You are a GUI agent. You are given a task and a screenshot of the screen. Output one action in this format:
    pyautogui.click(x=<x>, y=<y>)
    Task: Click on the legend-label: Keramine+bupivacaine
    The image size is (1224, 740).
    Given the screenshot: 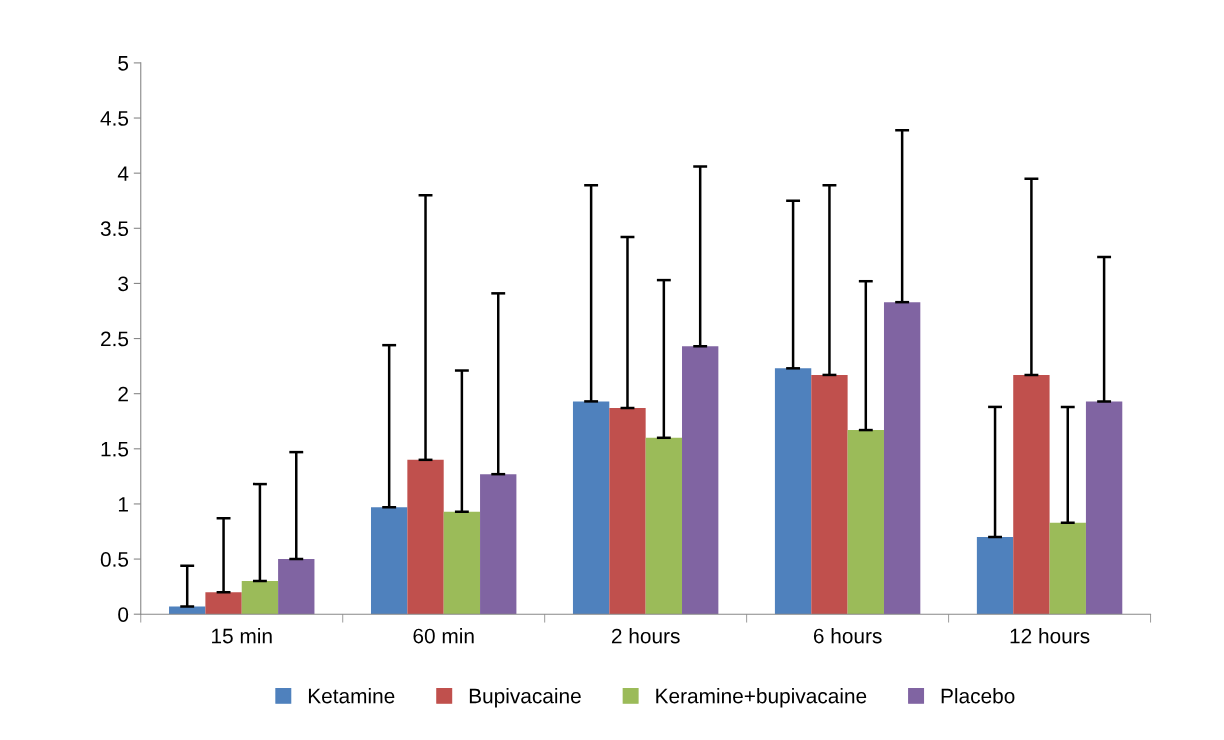 What is the action you would take?
    pyautogui.click(x=761, y=698)
    